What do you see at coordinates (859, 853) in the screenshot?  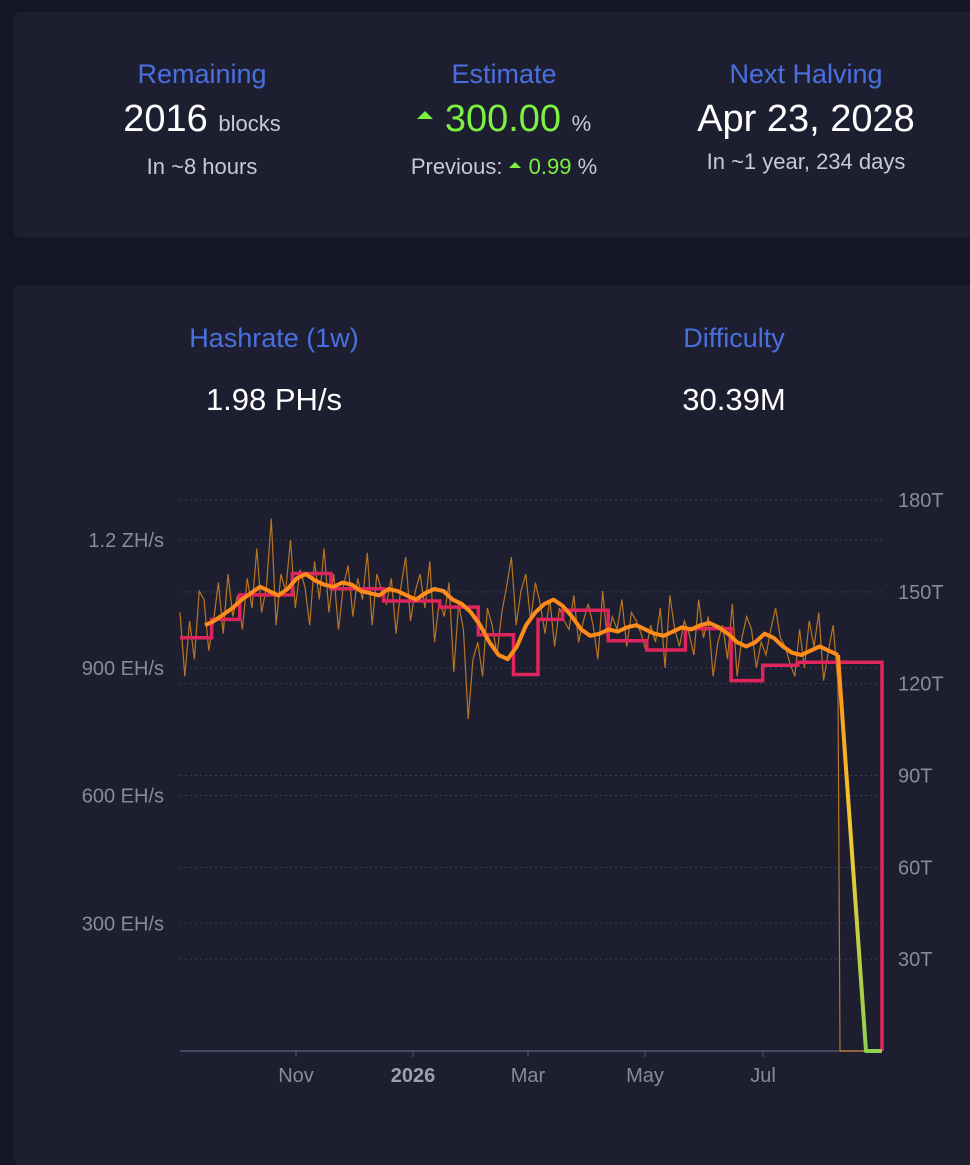 I see `hashrate-avg-tail` at bounding box center [859, 853].